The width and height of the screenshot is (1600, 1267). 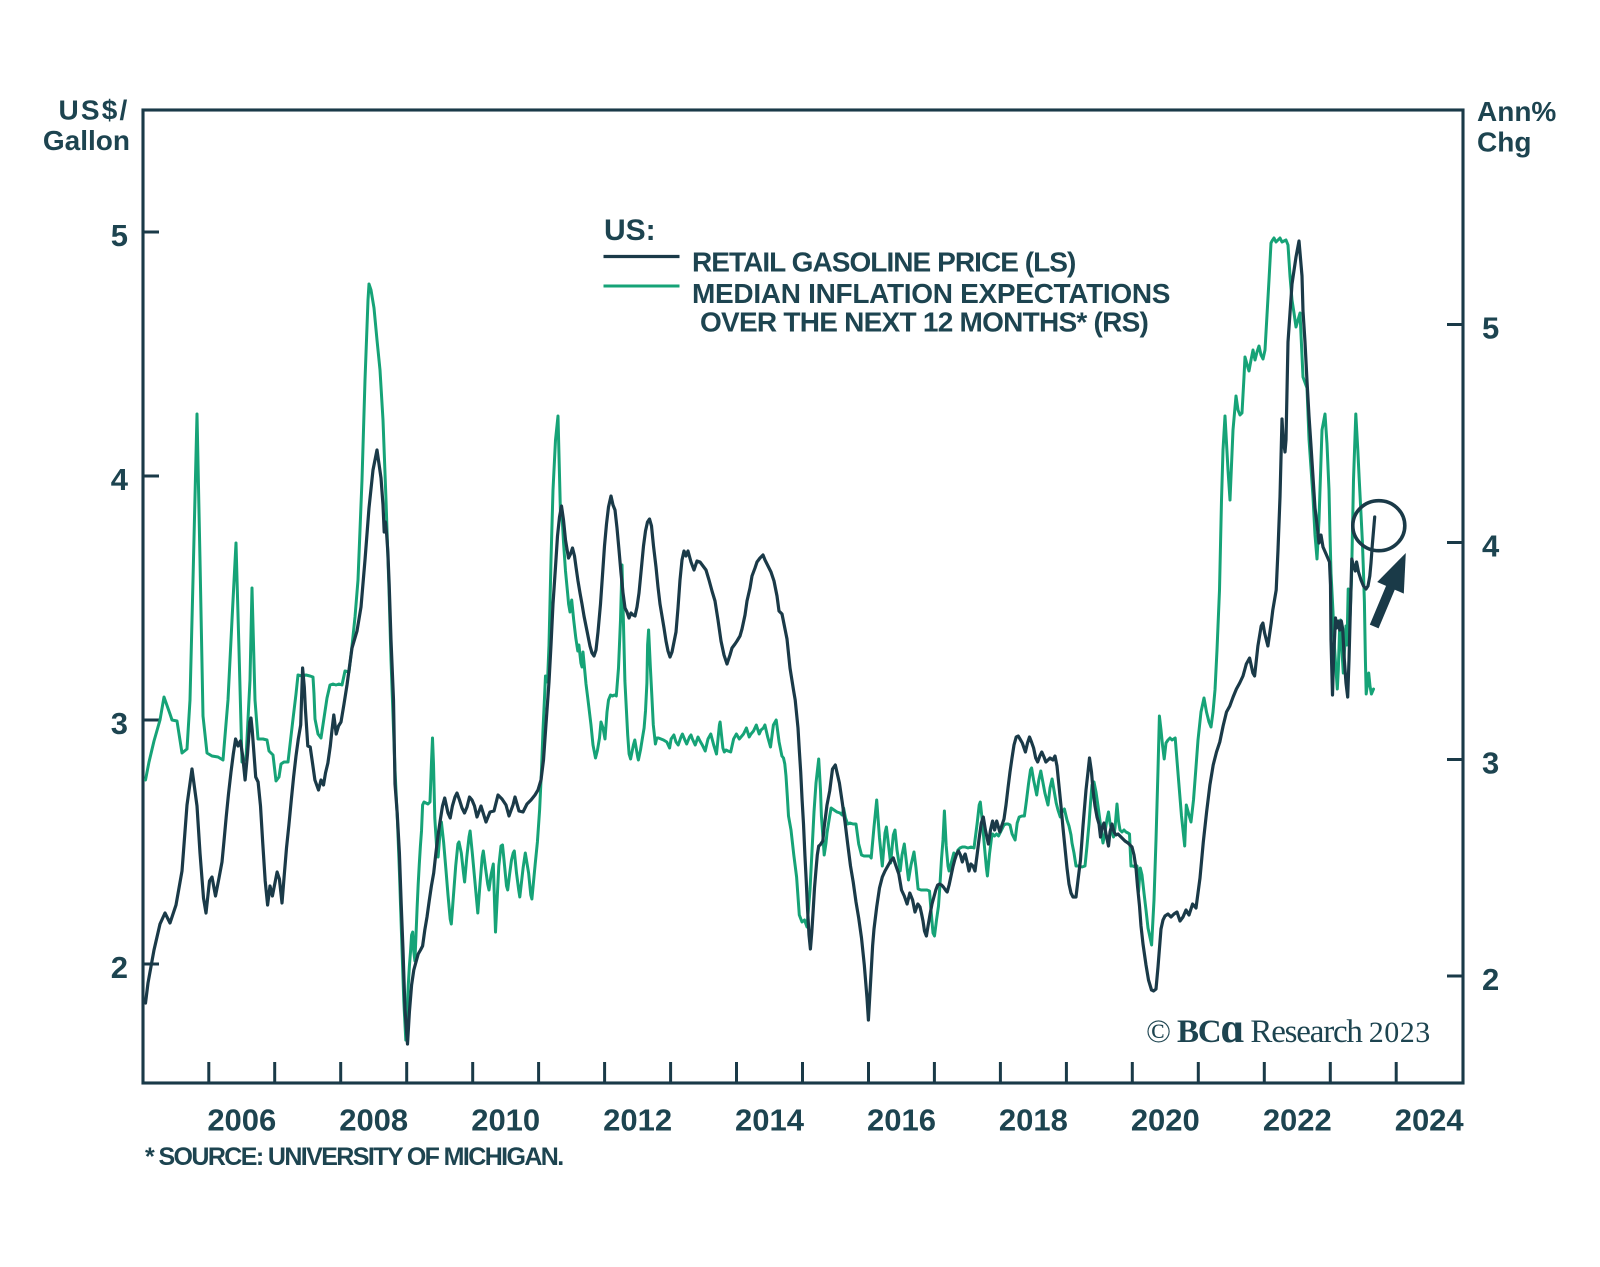 What do you see at coordinates (93, 110) in the screenshot?
I see `svg-text: US$/` at bounding box center [93, 110].